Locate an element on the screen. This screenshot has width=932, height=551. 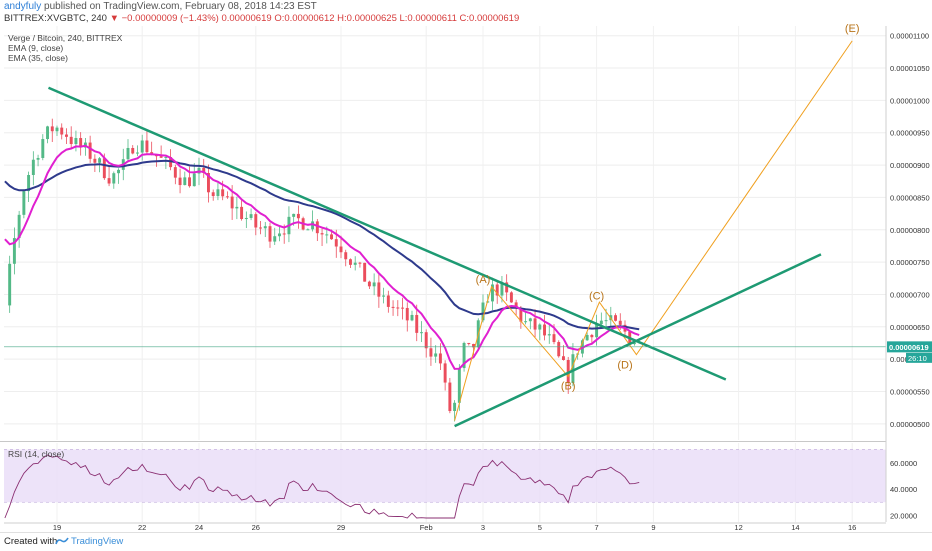
price-tick-label: 0.00000500 is located at coordinates (910, 424).